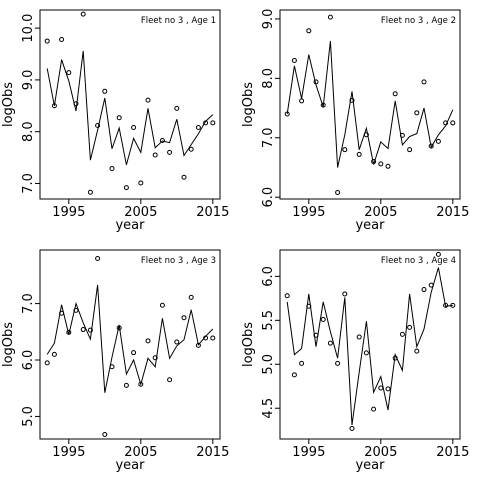 Image resolution: width=480 pixels, height=480 pixels. What do you see at coordinates (418, 21) in the screenshot?
I see `panel-title: Fleet no 3 , Age 2` at bounding box center [418, 21].